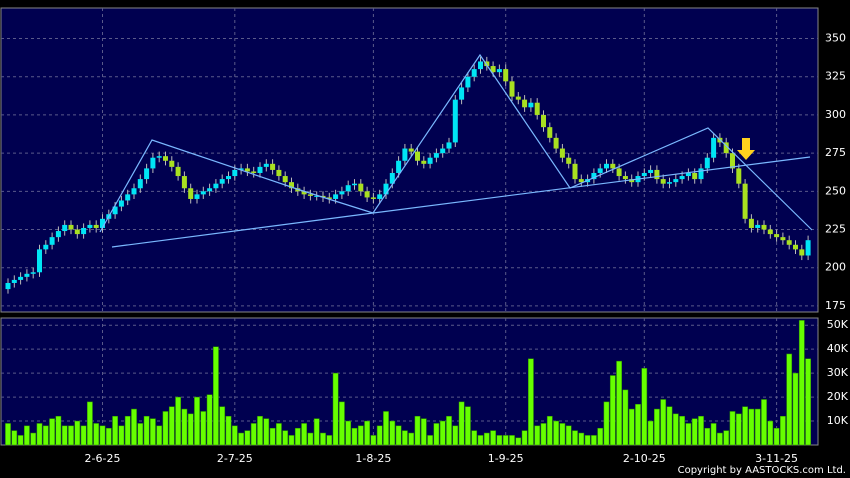  Describe the element at coordinates (644, 458) in the screenshot. I see `x-tick-label: 2-10-25` at that location.